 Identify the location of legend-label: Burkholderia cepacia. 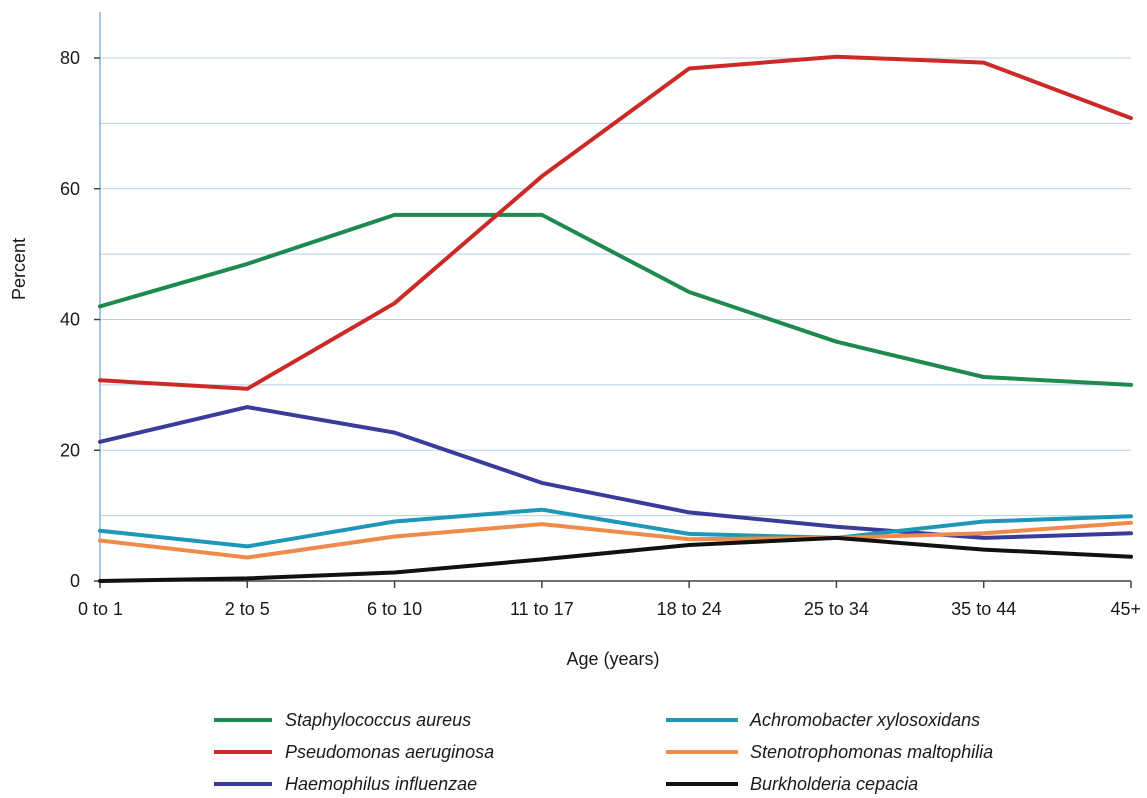
(834, 784).